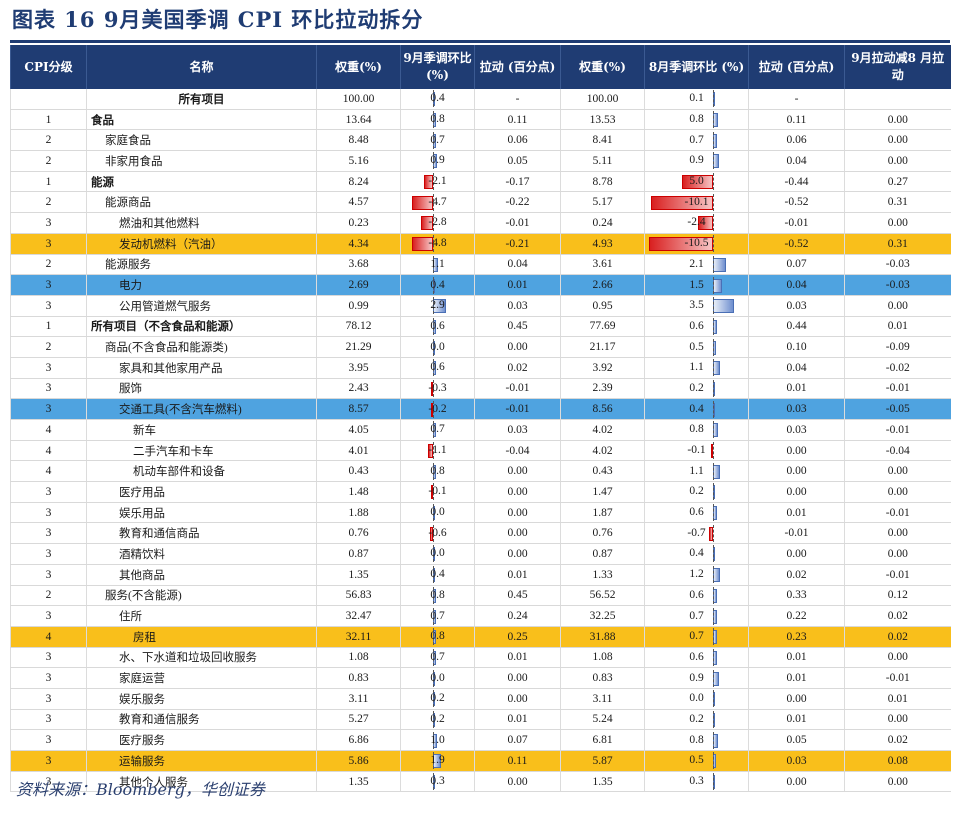  What do you see at coordinates (602, 699) in the screenshot?
I see `weight-aug: 3.11` at bounding box center [602, 699].